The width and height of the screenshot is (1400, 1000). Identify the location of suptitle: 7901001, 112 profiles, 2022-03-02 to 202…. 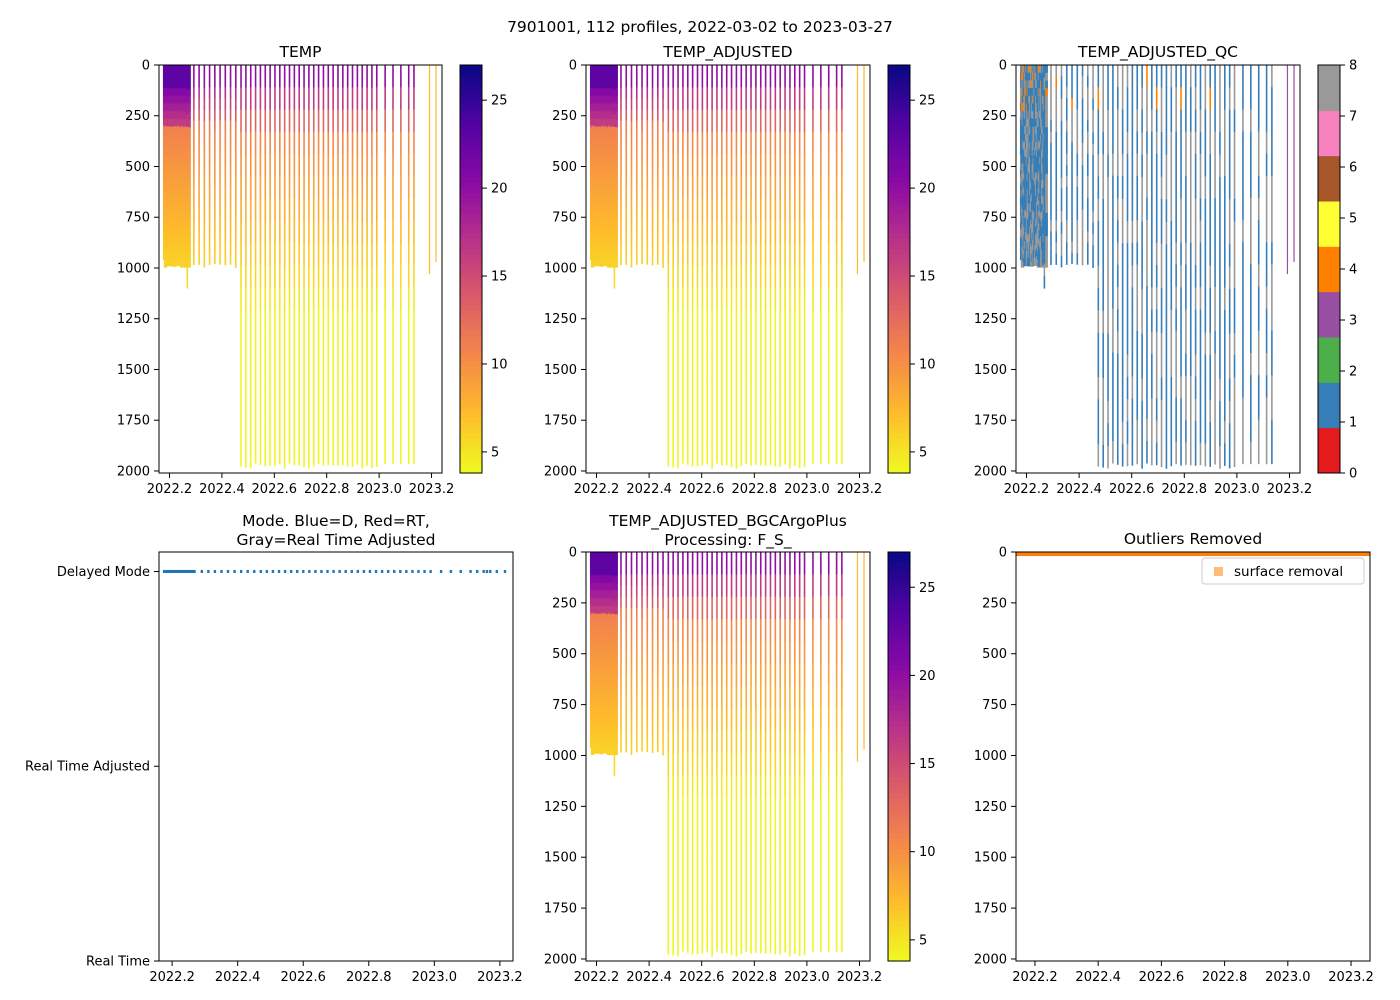
(700, 27).